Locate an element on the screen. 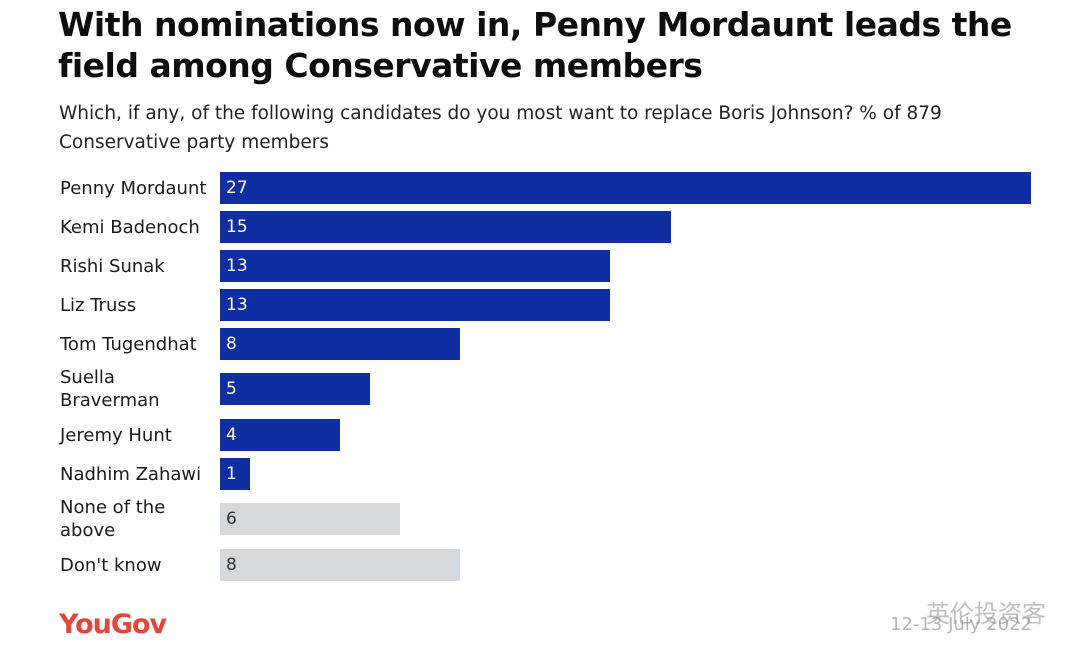 This screenshot has width=1080, height=659. category-label: Jeremy Hunt is located at coordinates (116, 435).